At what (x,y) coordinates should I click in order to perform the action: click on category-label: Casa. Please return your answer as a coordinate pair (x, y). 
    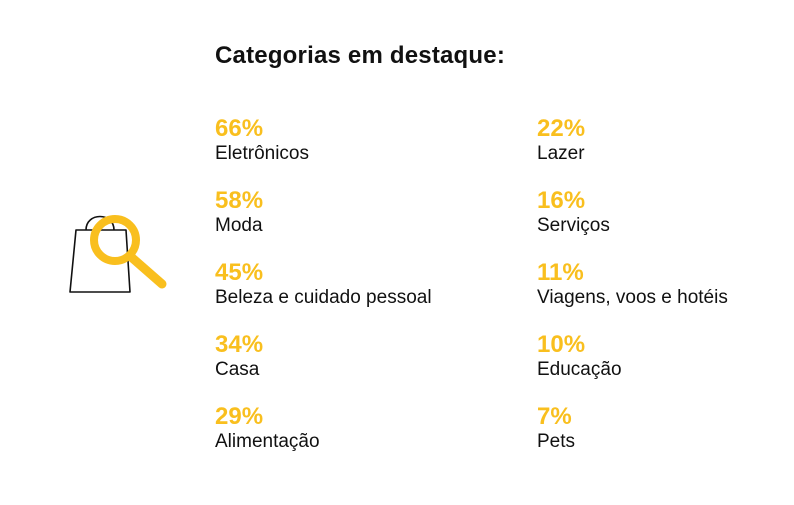
    Looking at the image, I should click on (237, 369).